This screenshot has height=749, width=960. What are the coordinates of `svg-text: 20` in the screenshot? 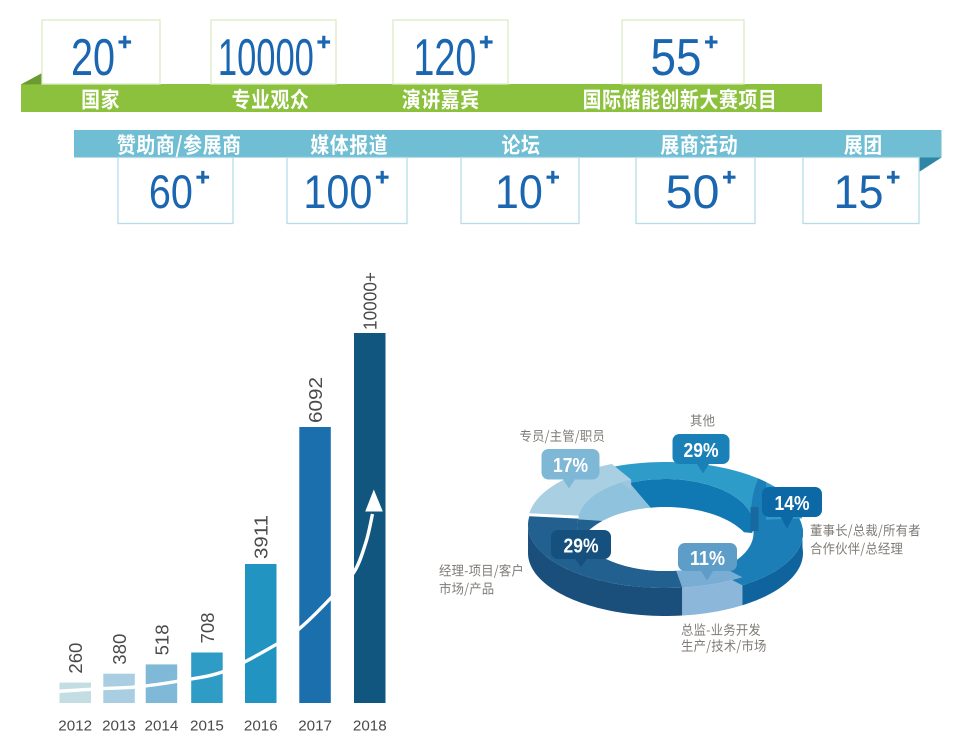 It's located at (93, 58).